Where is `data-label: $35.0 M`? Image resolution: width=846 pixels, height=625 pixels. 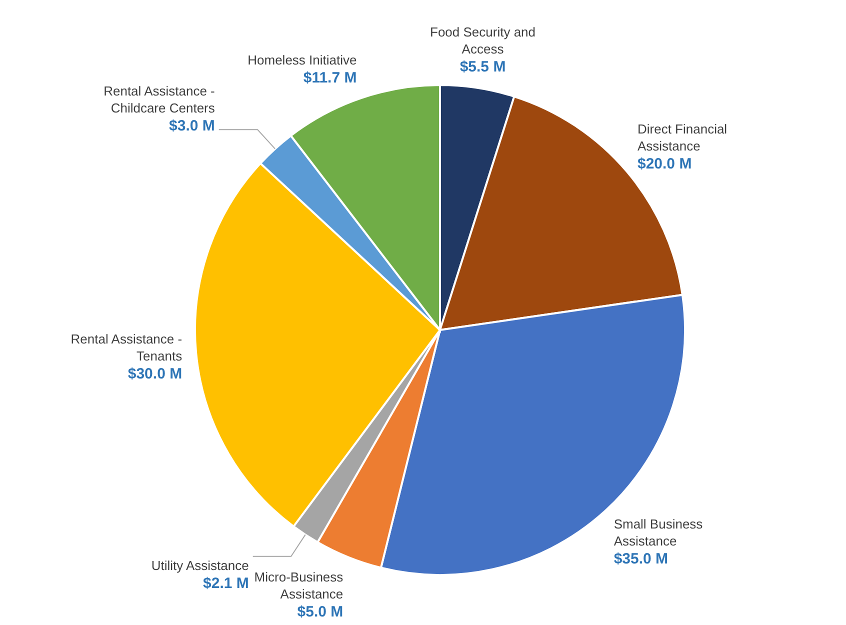 data-label: $35.0 M is located at coordinates (641, 559).